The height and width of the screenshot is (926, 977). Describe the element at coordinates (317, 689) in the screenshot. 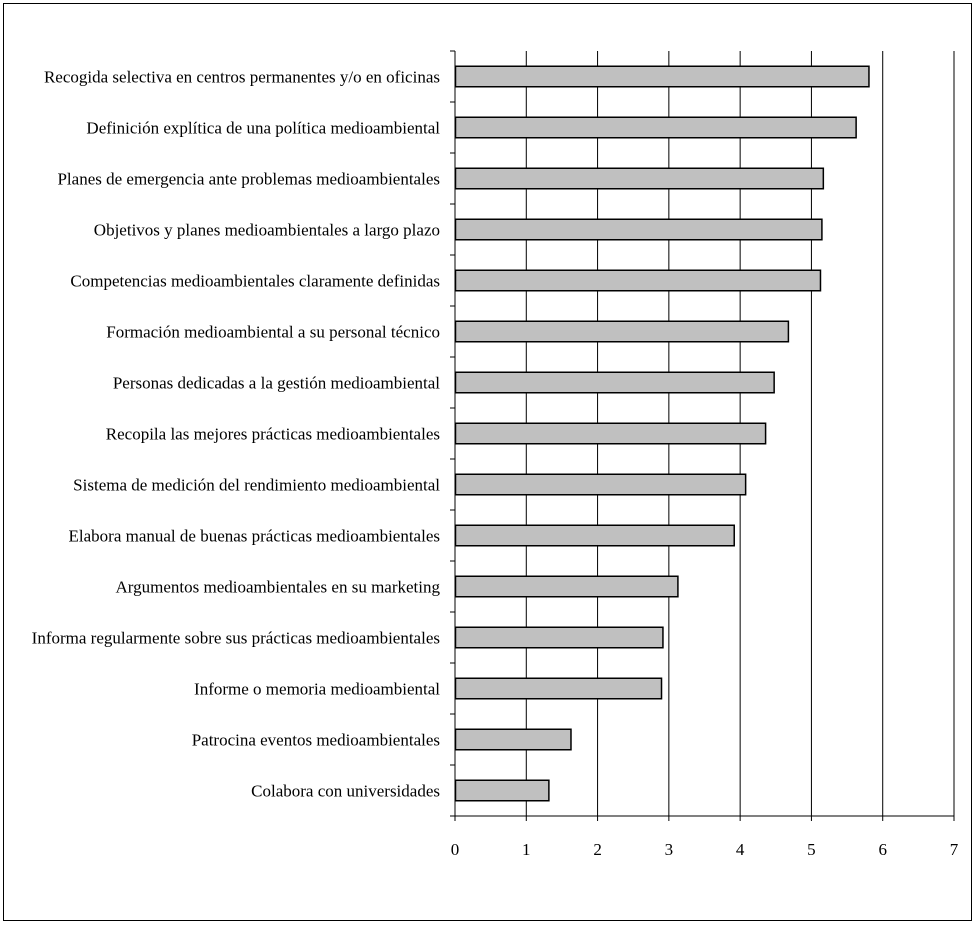

I see `category-label: Informe o memoria medioambiental` at that location.